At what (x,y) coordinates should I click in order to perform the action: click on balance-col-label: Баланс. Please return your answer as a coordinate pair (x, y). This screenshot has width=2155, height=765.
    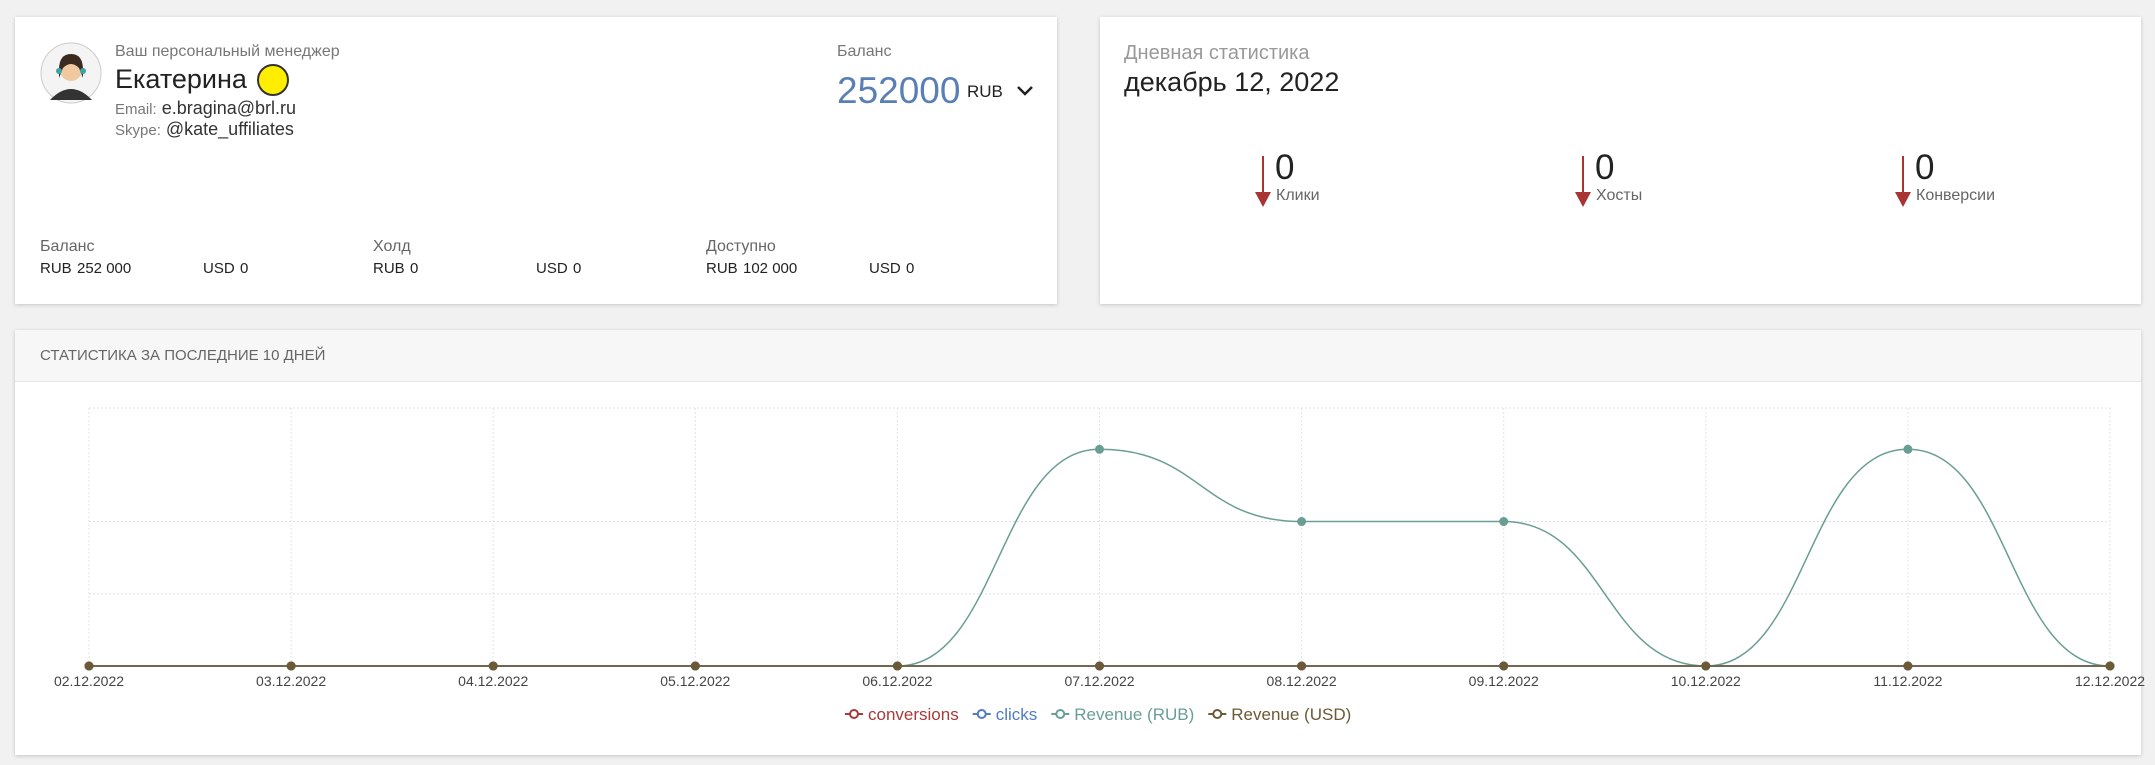
    Looking at the image, I should click on (67, 246).